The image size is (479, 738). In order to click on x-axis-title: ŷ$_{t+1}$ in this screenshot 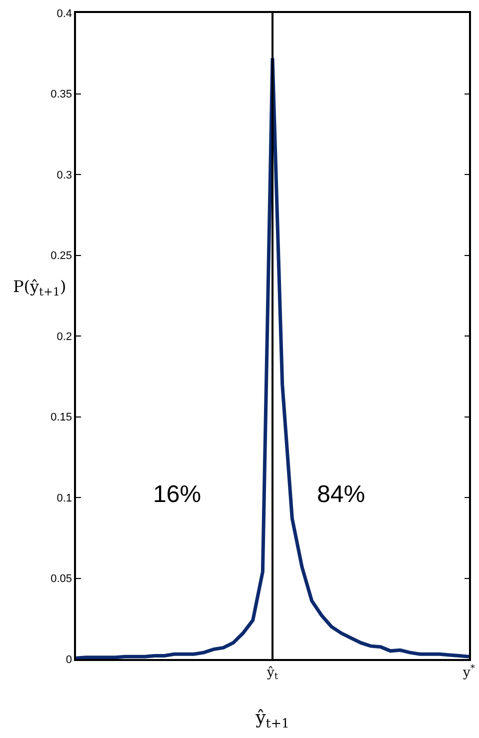, I will do `click(272, 719)`.